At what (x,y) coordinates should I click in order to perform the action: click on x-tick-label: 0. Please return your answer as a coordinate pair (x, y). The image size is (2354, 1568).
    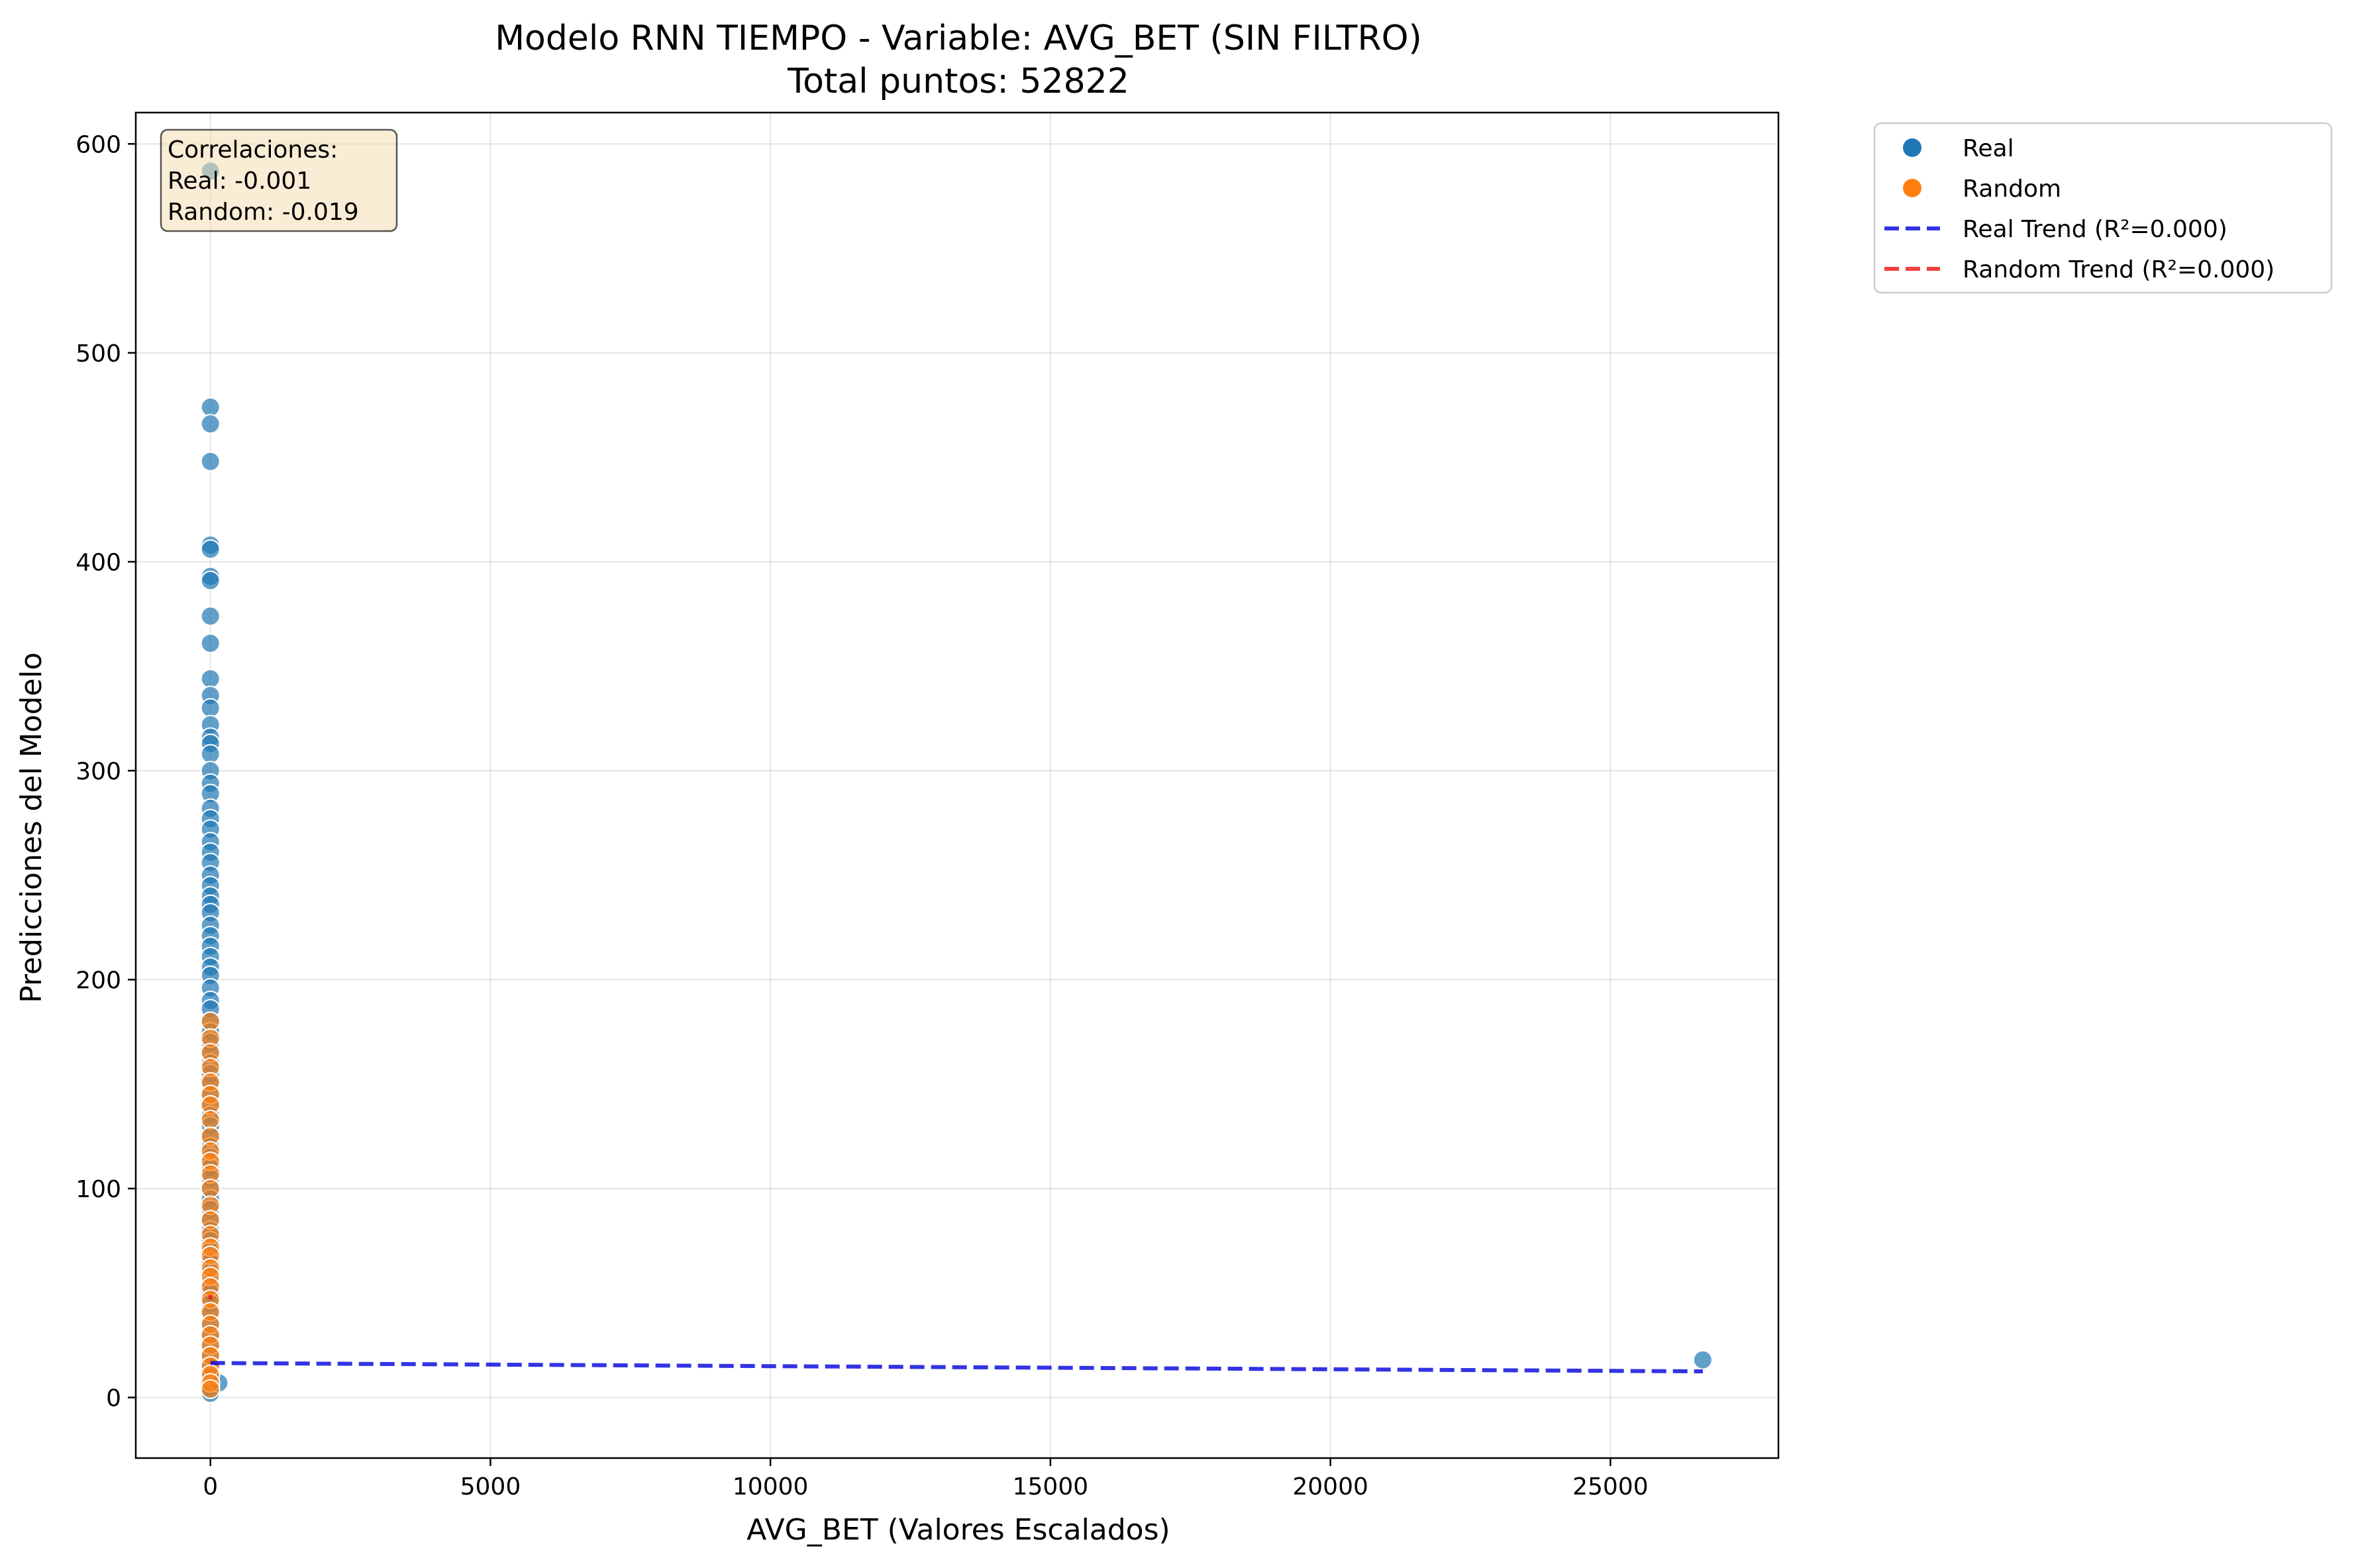
    Looking at the image, I should click on (210, 1486).